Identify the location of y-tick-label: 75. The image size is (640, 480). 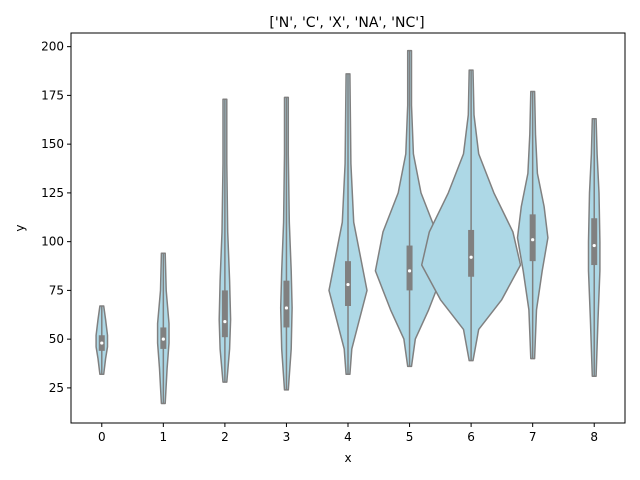
(56, 290).